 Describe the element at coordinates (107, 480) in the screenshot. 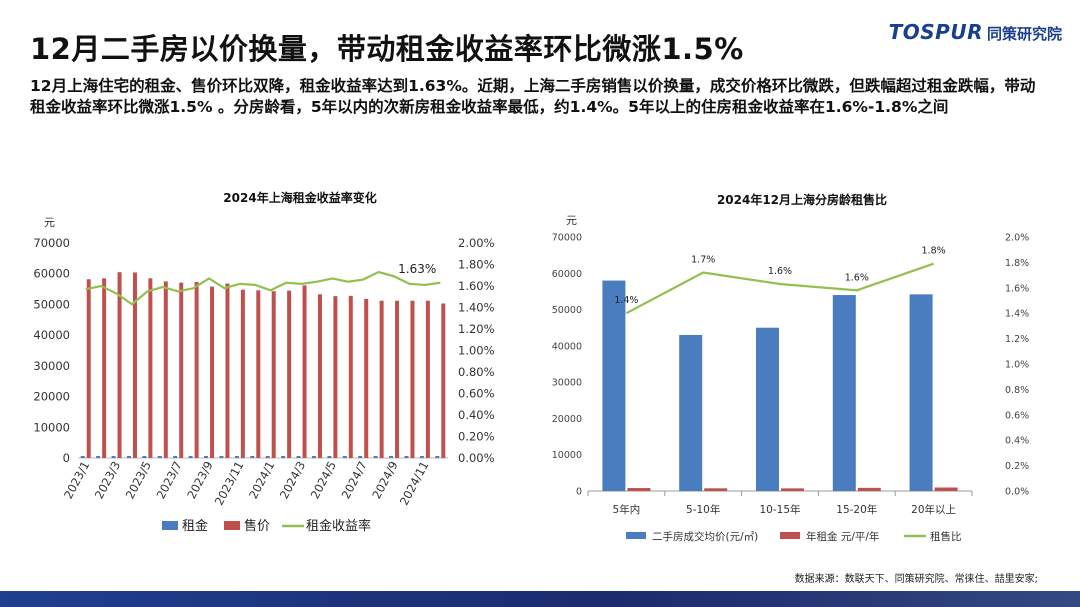

I see `x-tick-label: 2023/3` at that location.